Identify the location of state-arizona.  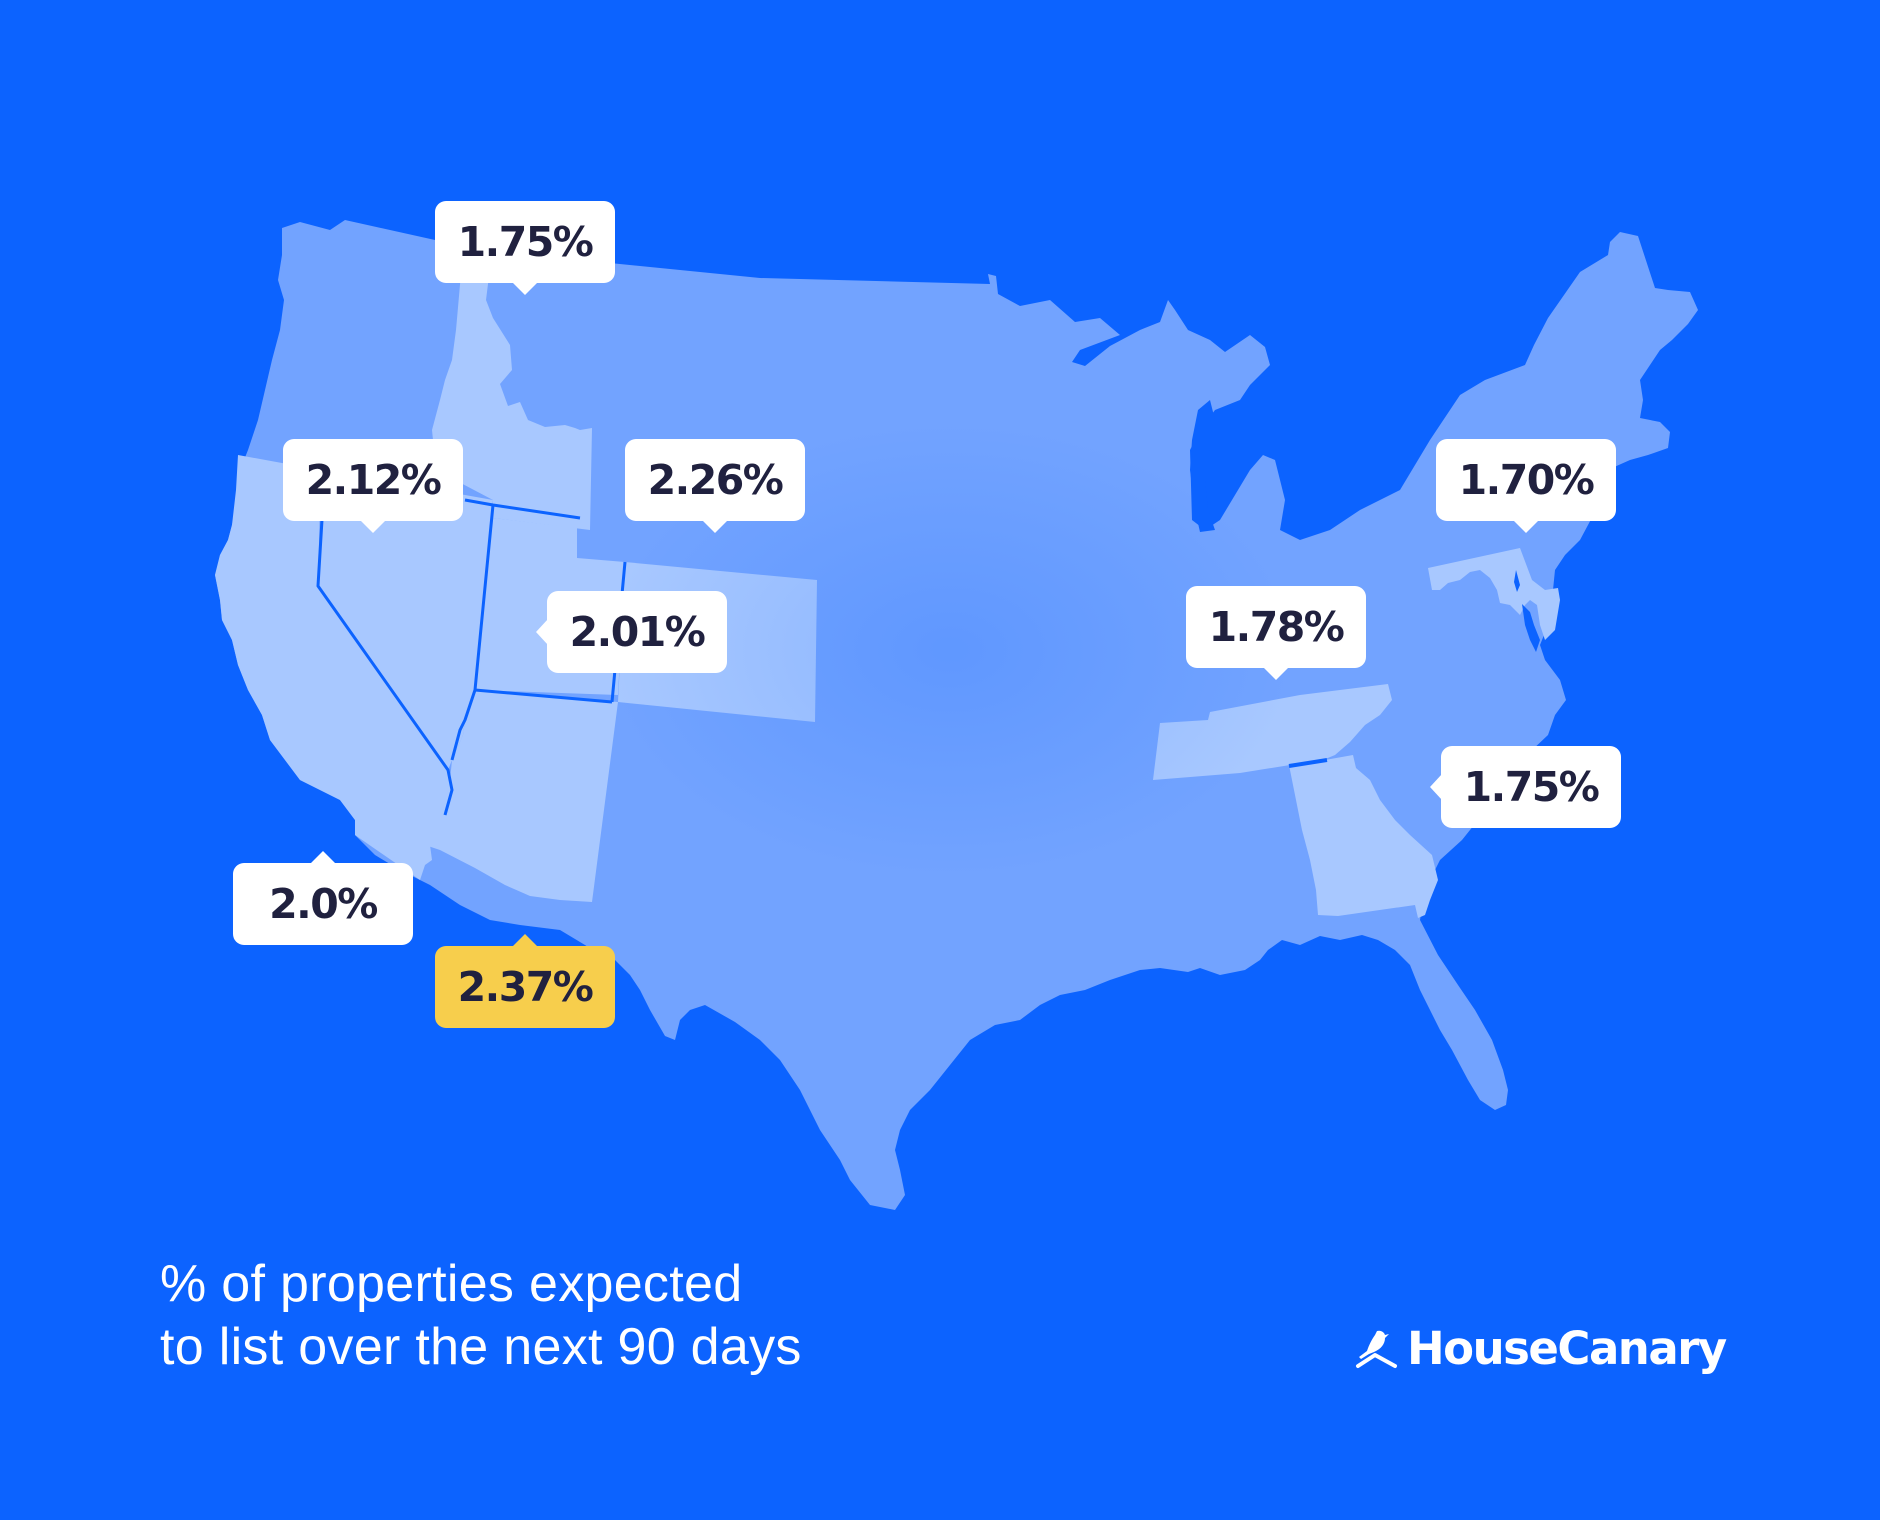
(521, 796).